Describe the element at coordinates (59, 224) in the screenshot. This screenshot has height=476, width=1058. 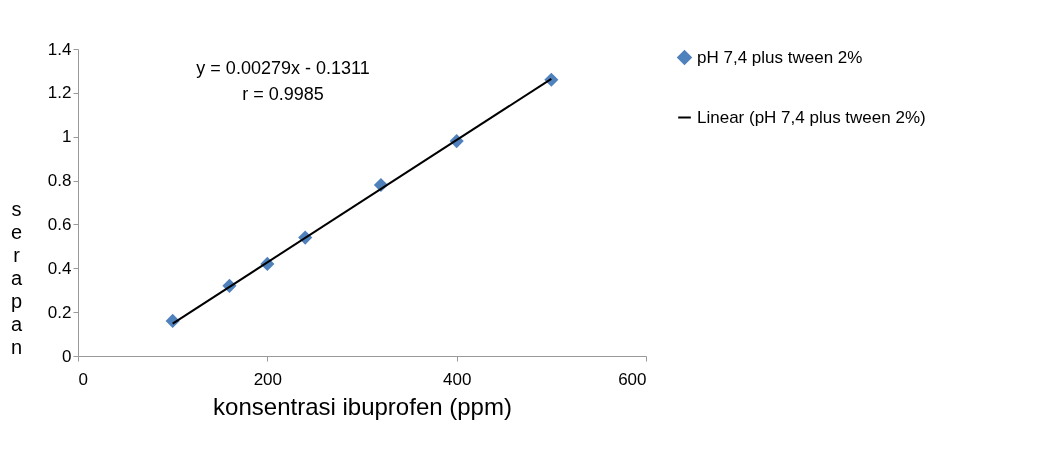
I see `y-tick-label: 0.6` at that location.